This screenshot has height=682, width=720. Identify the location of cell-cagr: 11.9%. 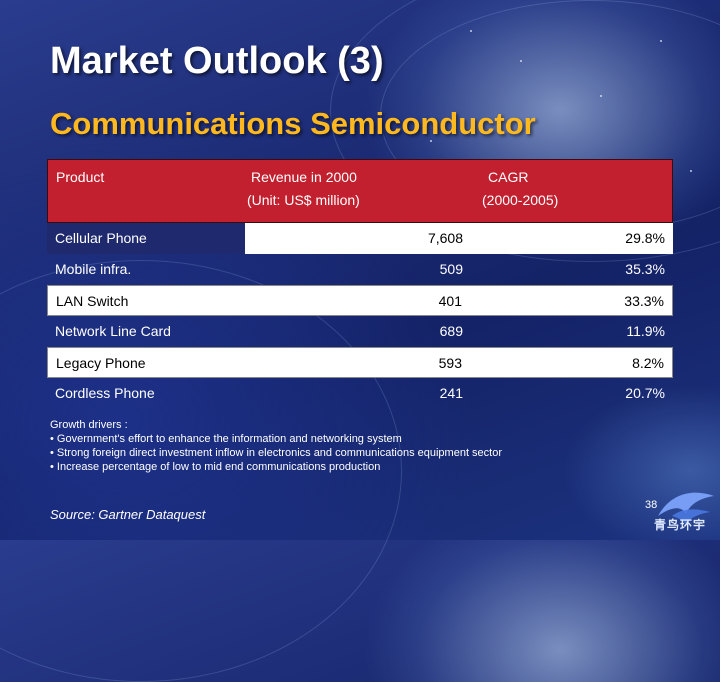
(645, 331).